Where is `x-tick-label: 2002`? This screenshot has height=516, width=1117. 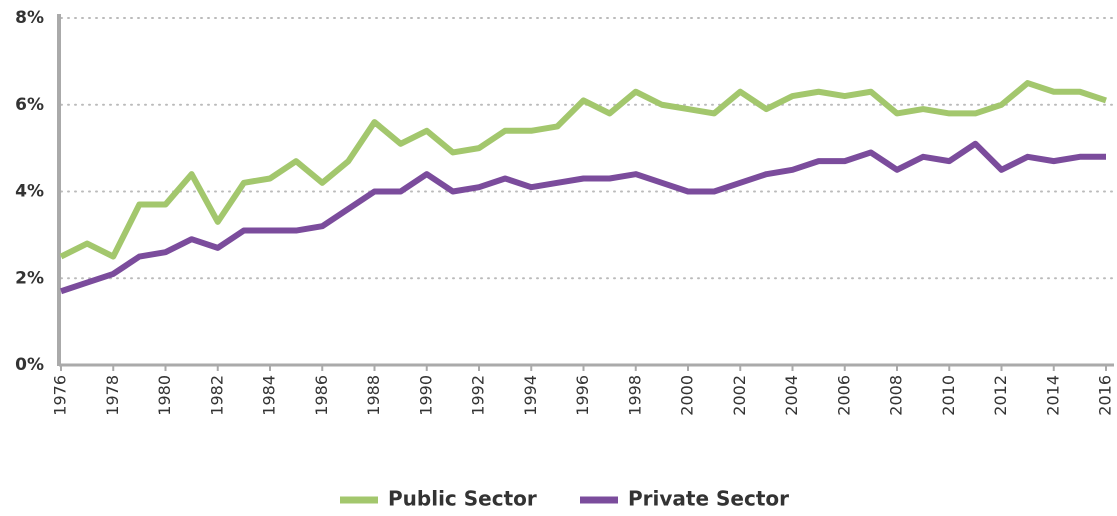 x-tick-label: 2002 is located at coordinates (739, 395).